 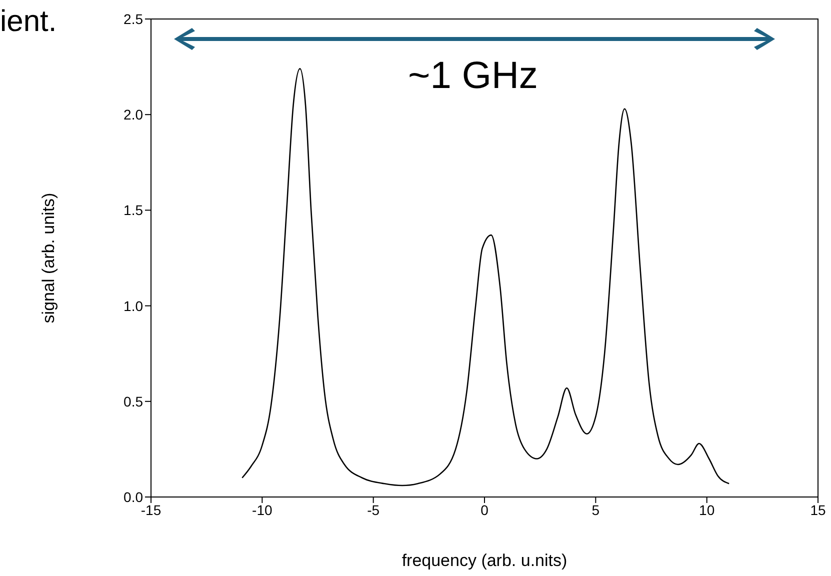 What do you see at coordinates (473, 76) in the screenshot?
I see `annotation: ~1 GHz` at bounding box center [473, 76].